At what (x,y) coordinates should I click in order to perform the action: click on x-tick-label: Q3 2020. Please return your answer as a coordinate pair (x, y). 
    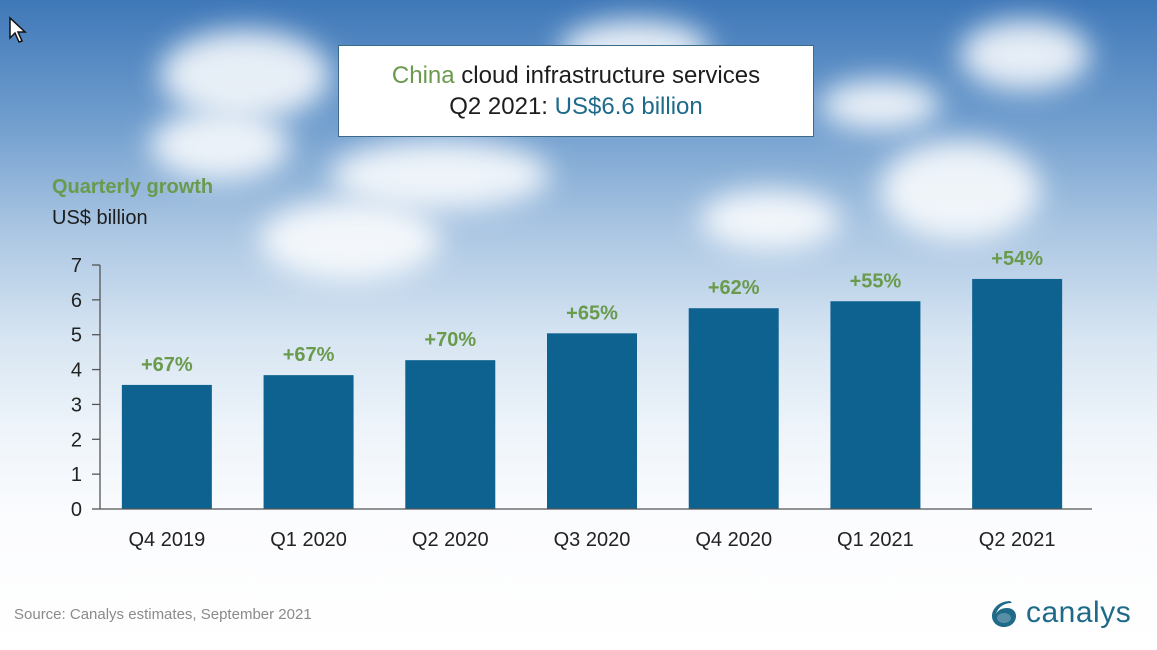
    Looking at the image, I should click on (592, 540).